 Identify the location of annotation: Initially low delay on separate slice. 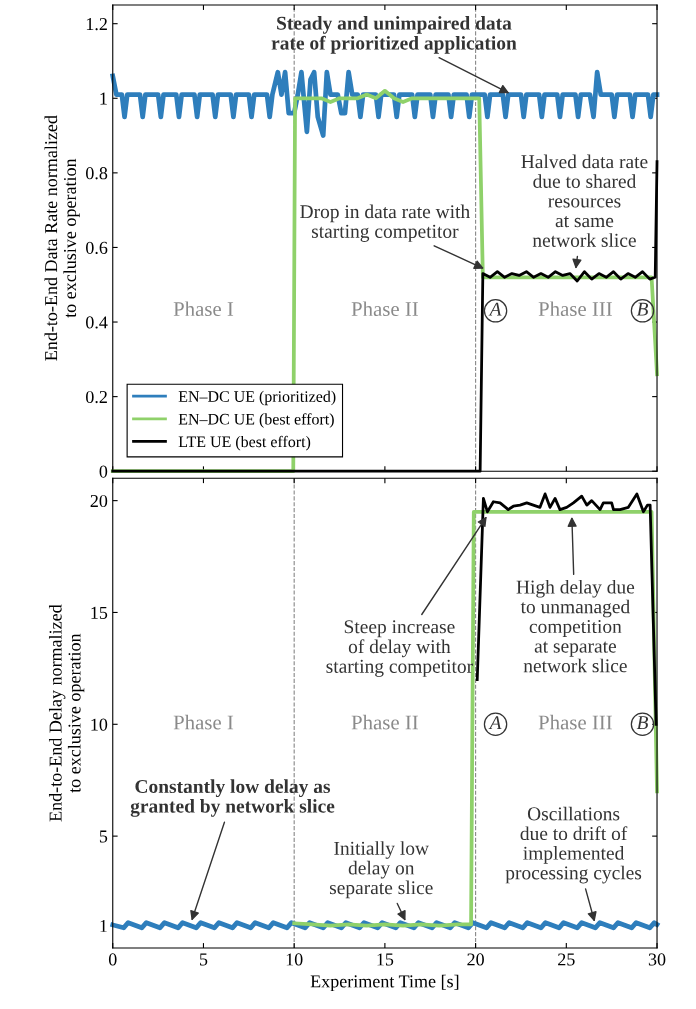
(381, 870).